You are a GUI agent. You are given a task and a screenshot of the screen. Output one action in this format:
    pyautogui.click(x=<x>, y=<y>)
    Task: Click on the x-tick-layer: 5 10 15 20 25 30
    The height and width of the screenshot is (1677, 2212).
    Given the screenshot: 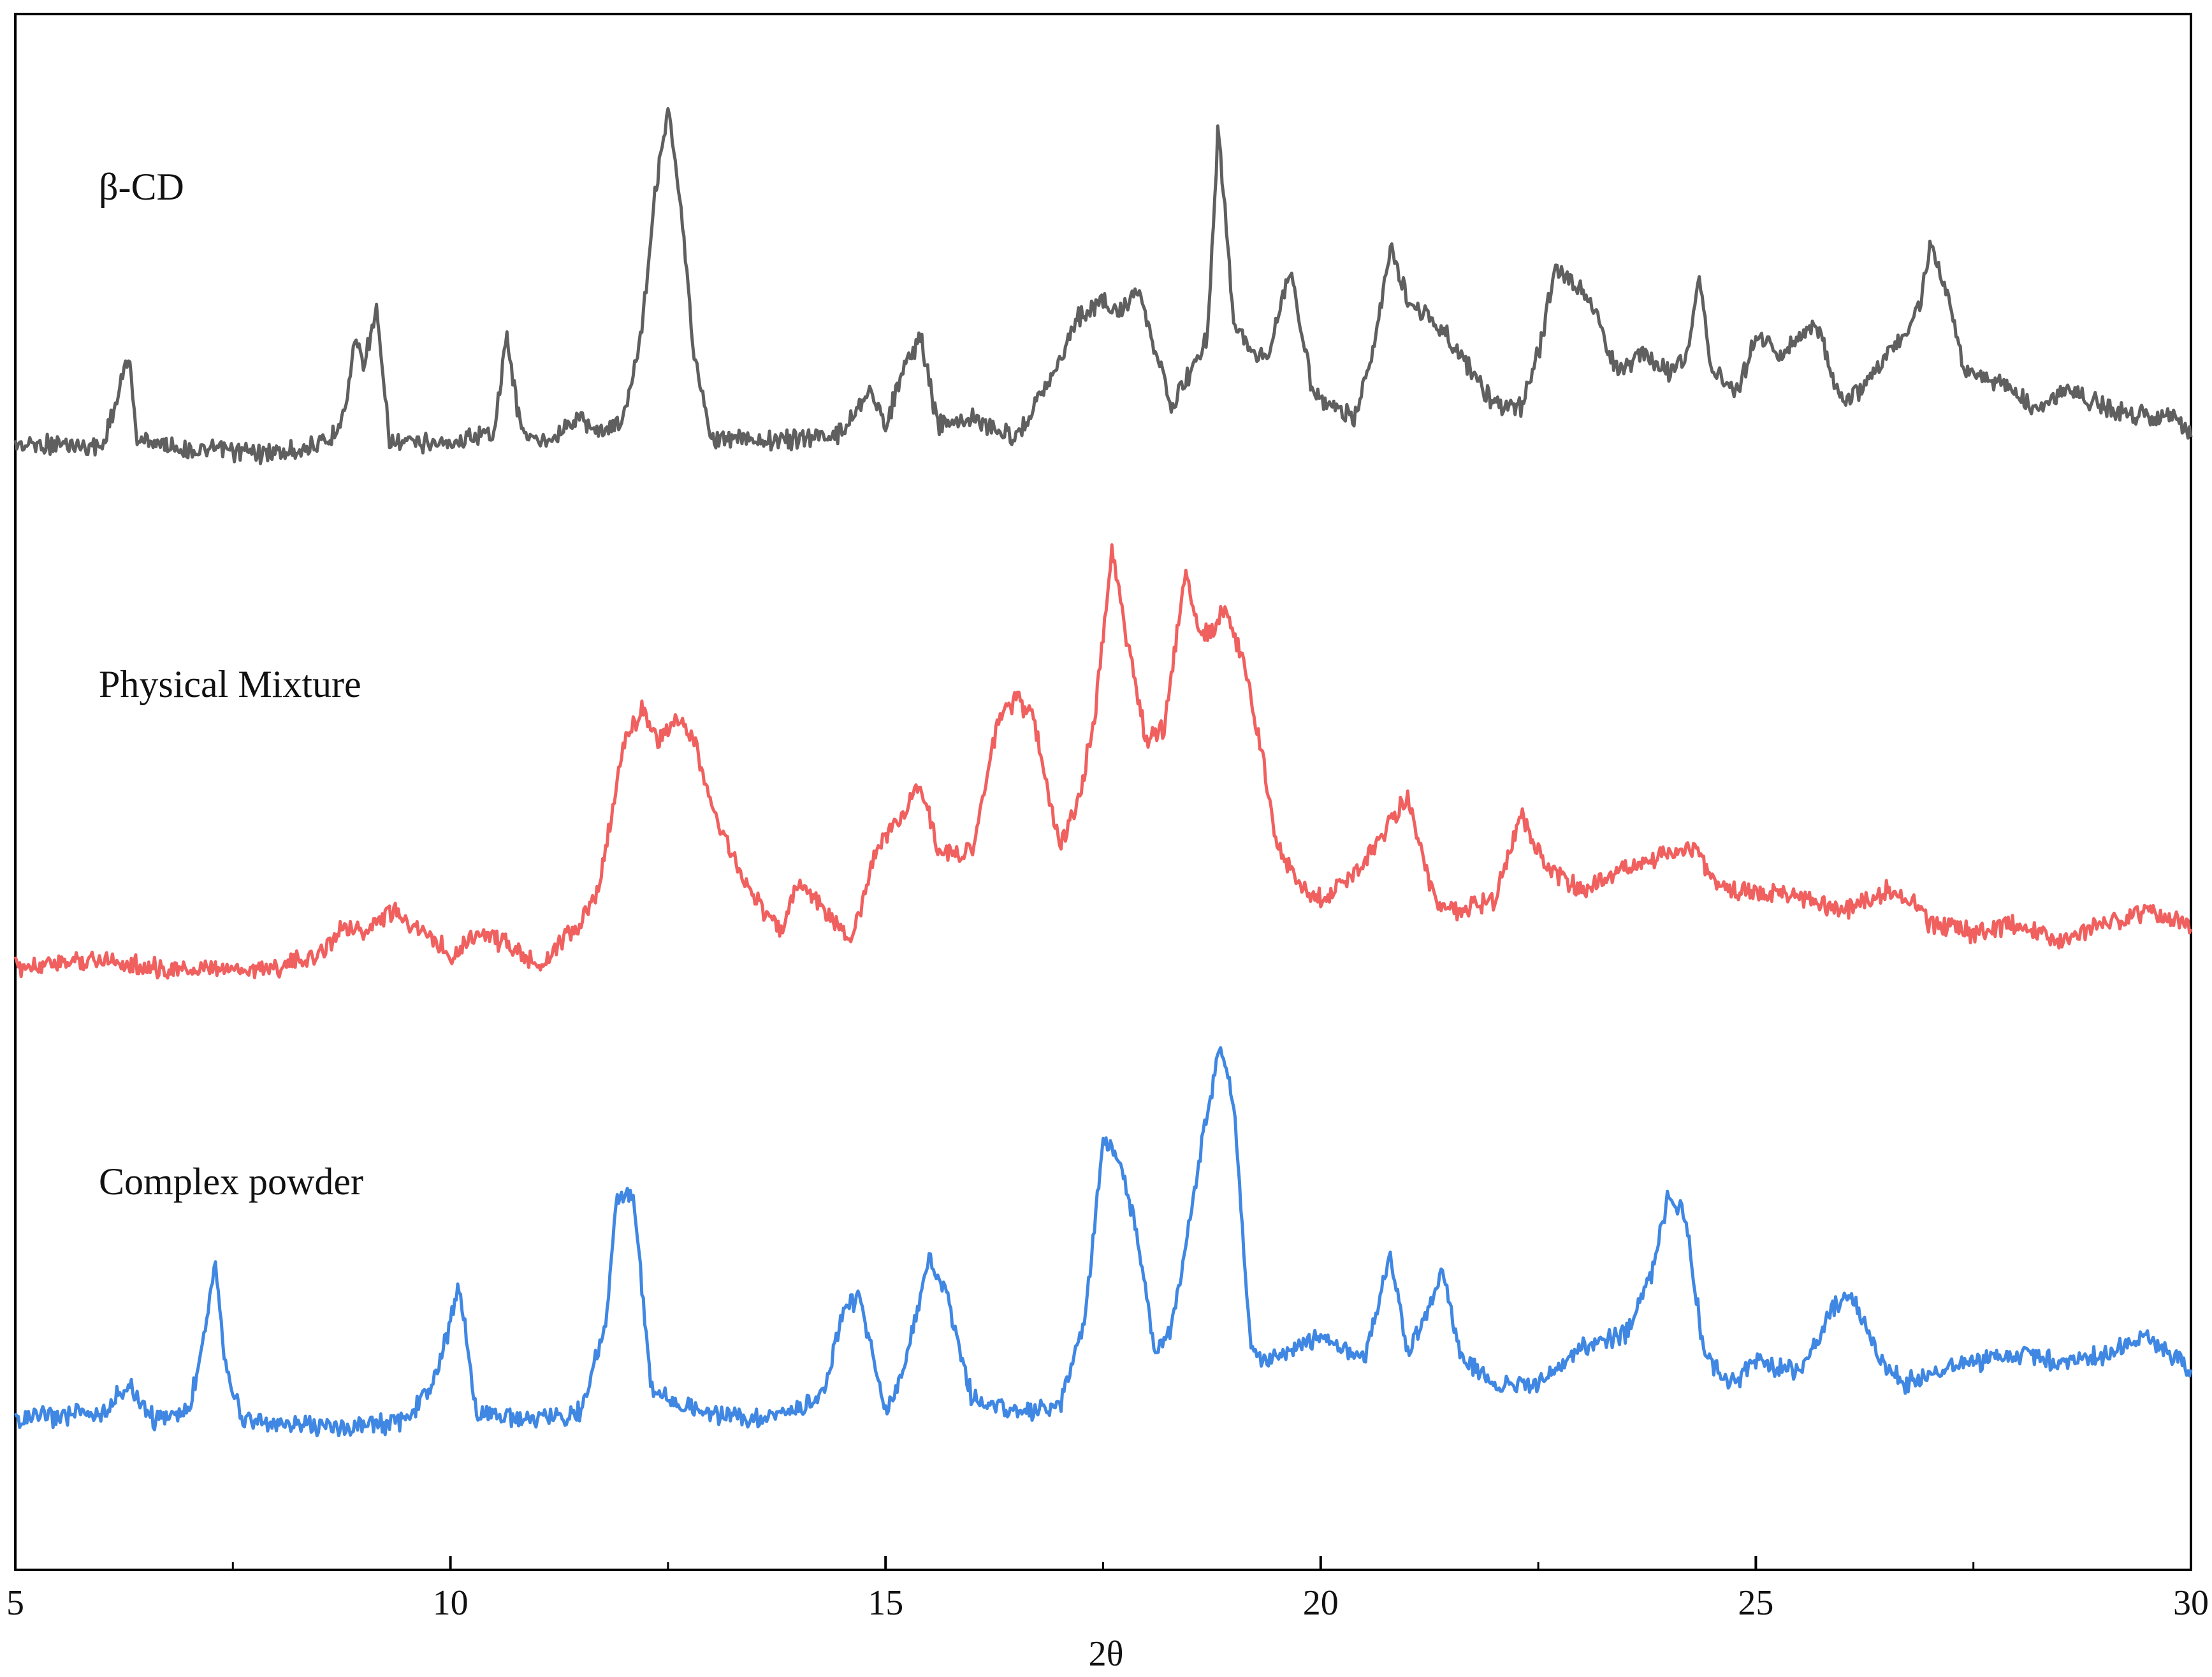 What is the action you would take?
    pyautogui.click(x=1107, y=1589)
    